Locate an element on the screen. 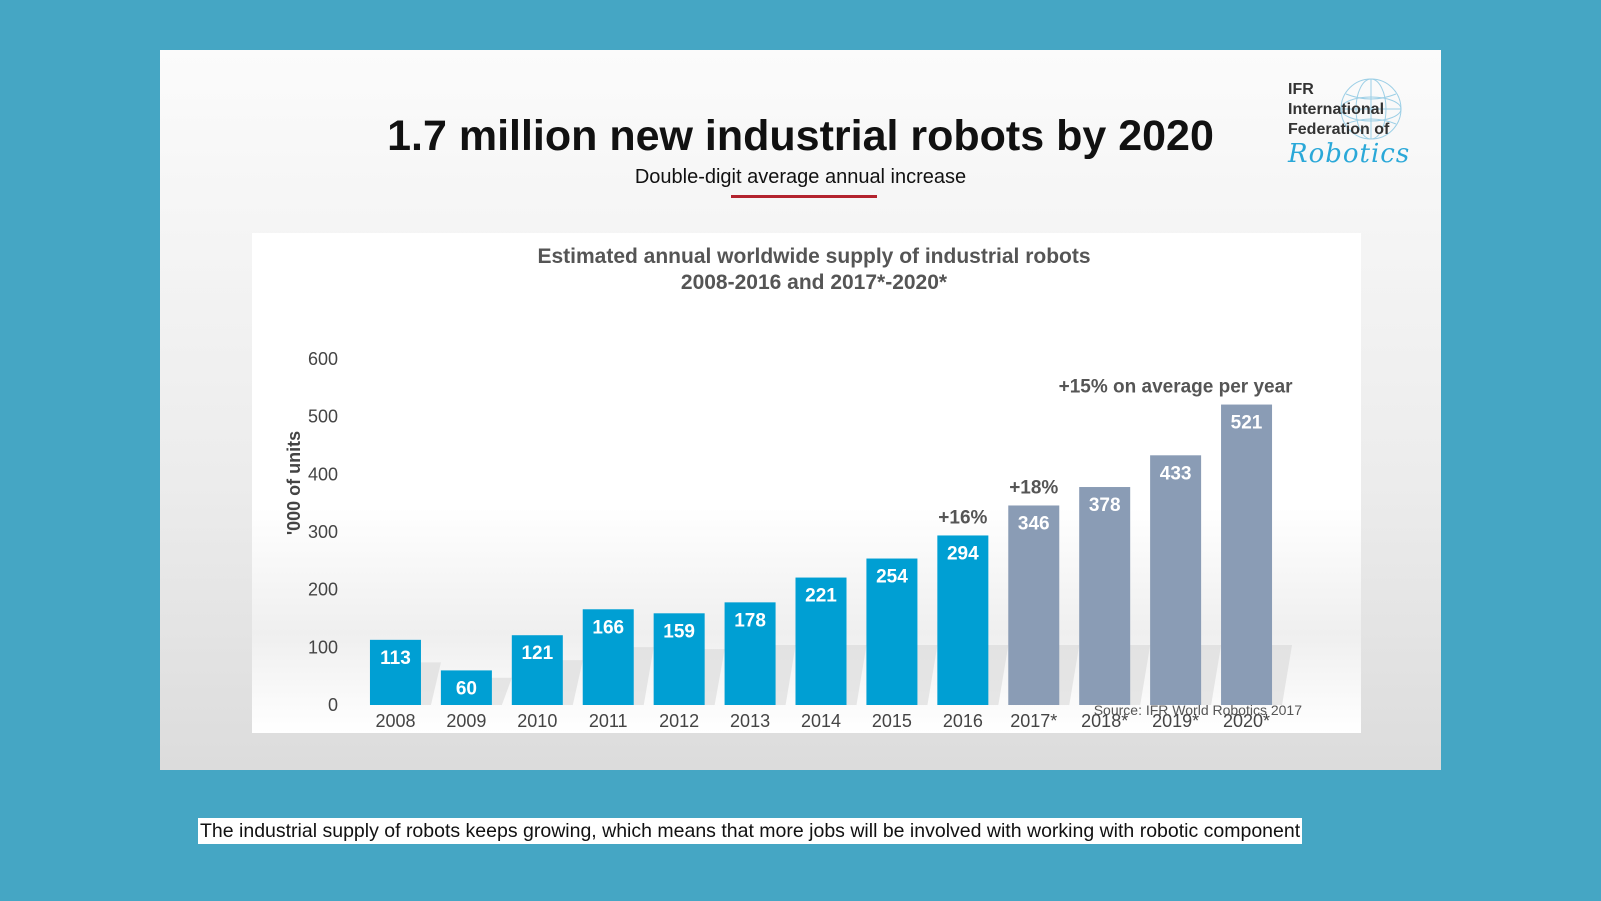 Image resolution: width=1601 pixels, height=901 pixels. bar-value-2017*: 346 is located at coordinates (1034, 523).